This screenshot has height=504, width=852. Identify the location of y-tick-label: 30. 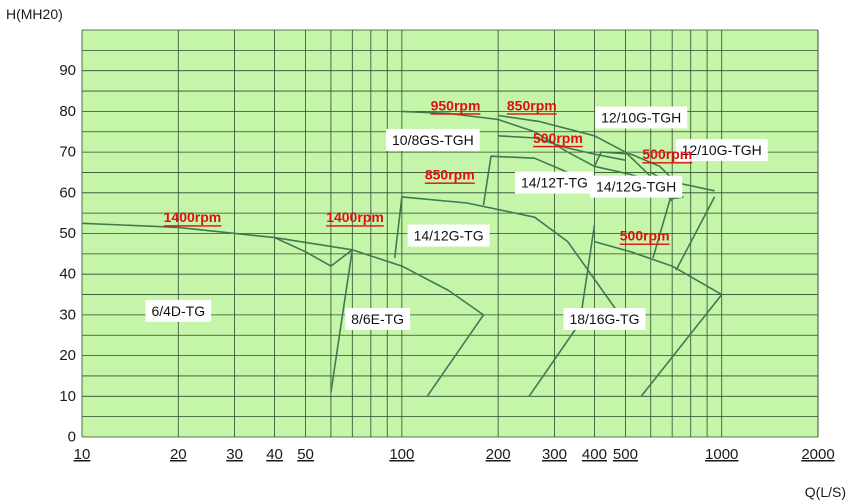
(67, 314).